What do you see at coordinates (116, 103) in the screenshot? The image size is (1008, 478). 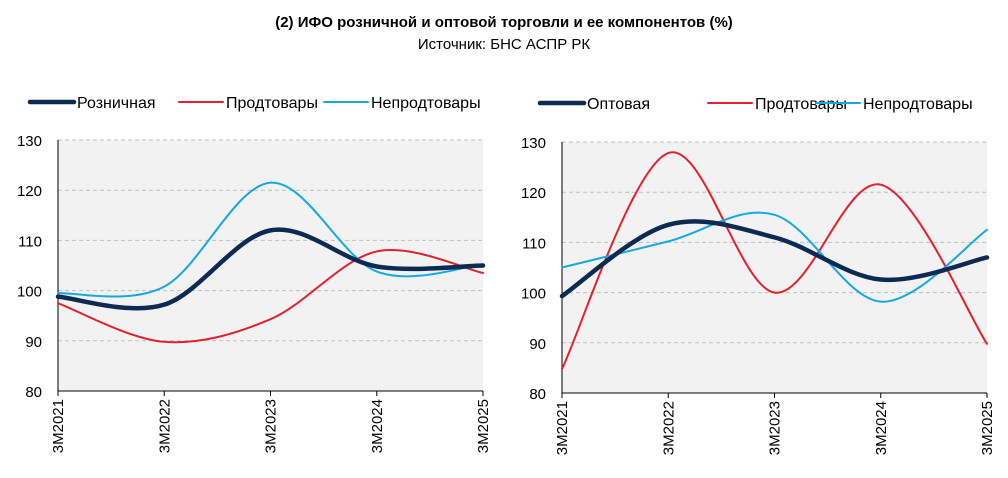 I see `legend-label: Розничная` at bounding box center [116, 103].